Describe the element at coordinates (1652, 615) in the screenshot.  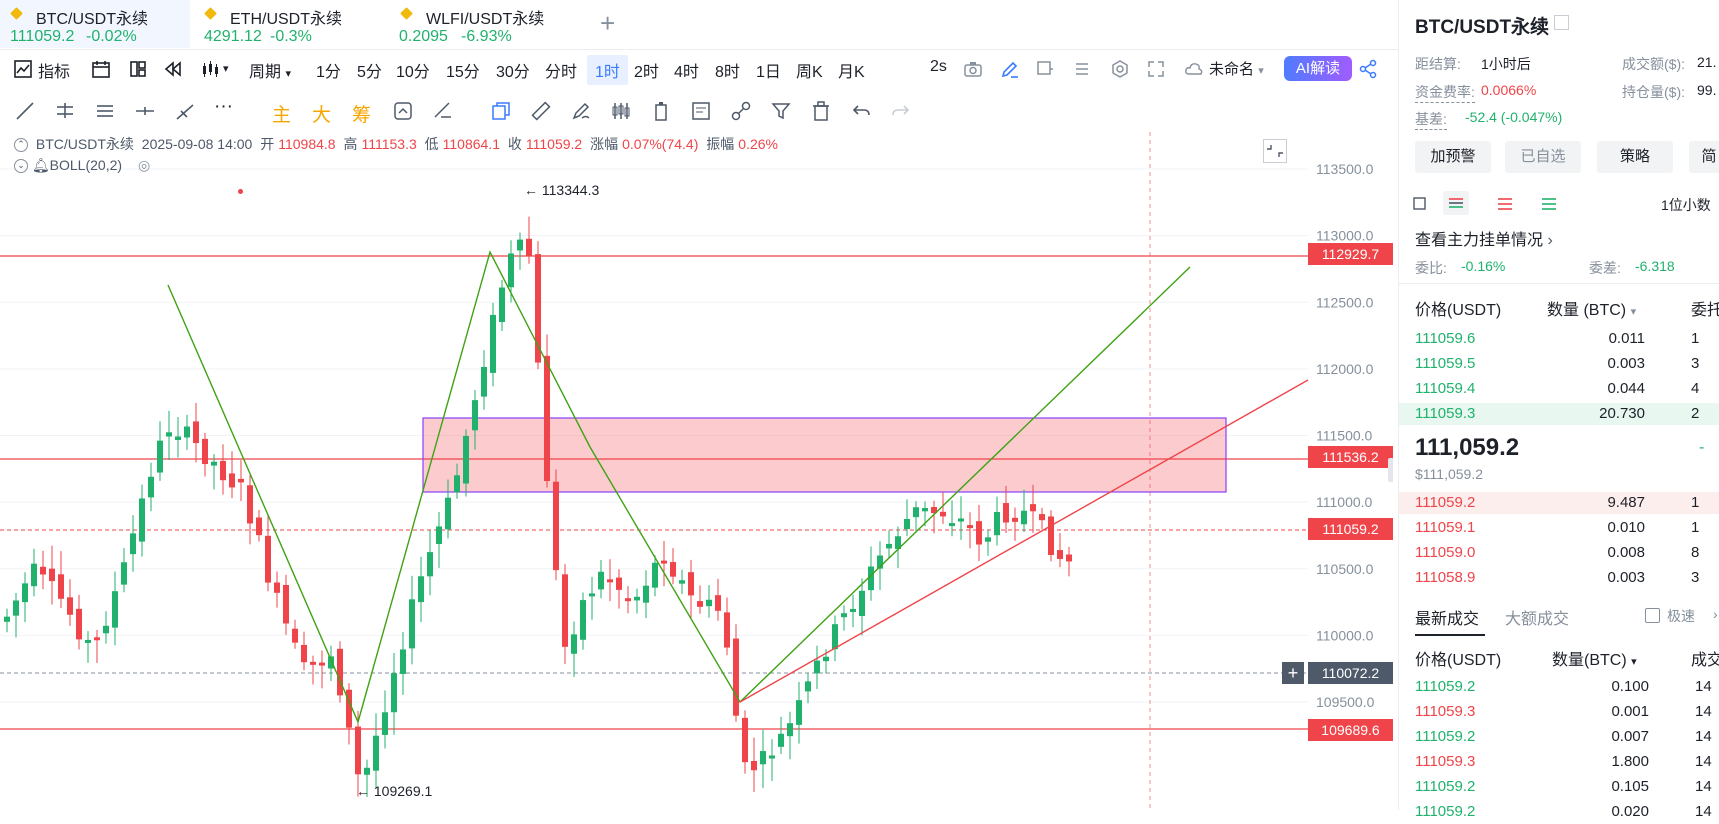
I see `fast-checkbox` at that location.